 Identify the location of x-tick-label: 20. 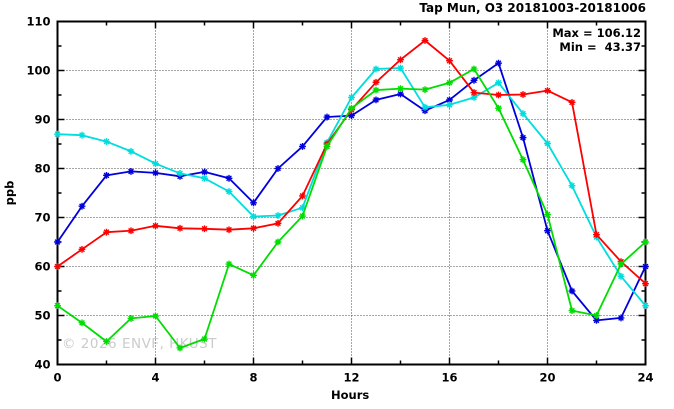
(547, 378).